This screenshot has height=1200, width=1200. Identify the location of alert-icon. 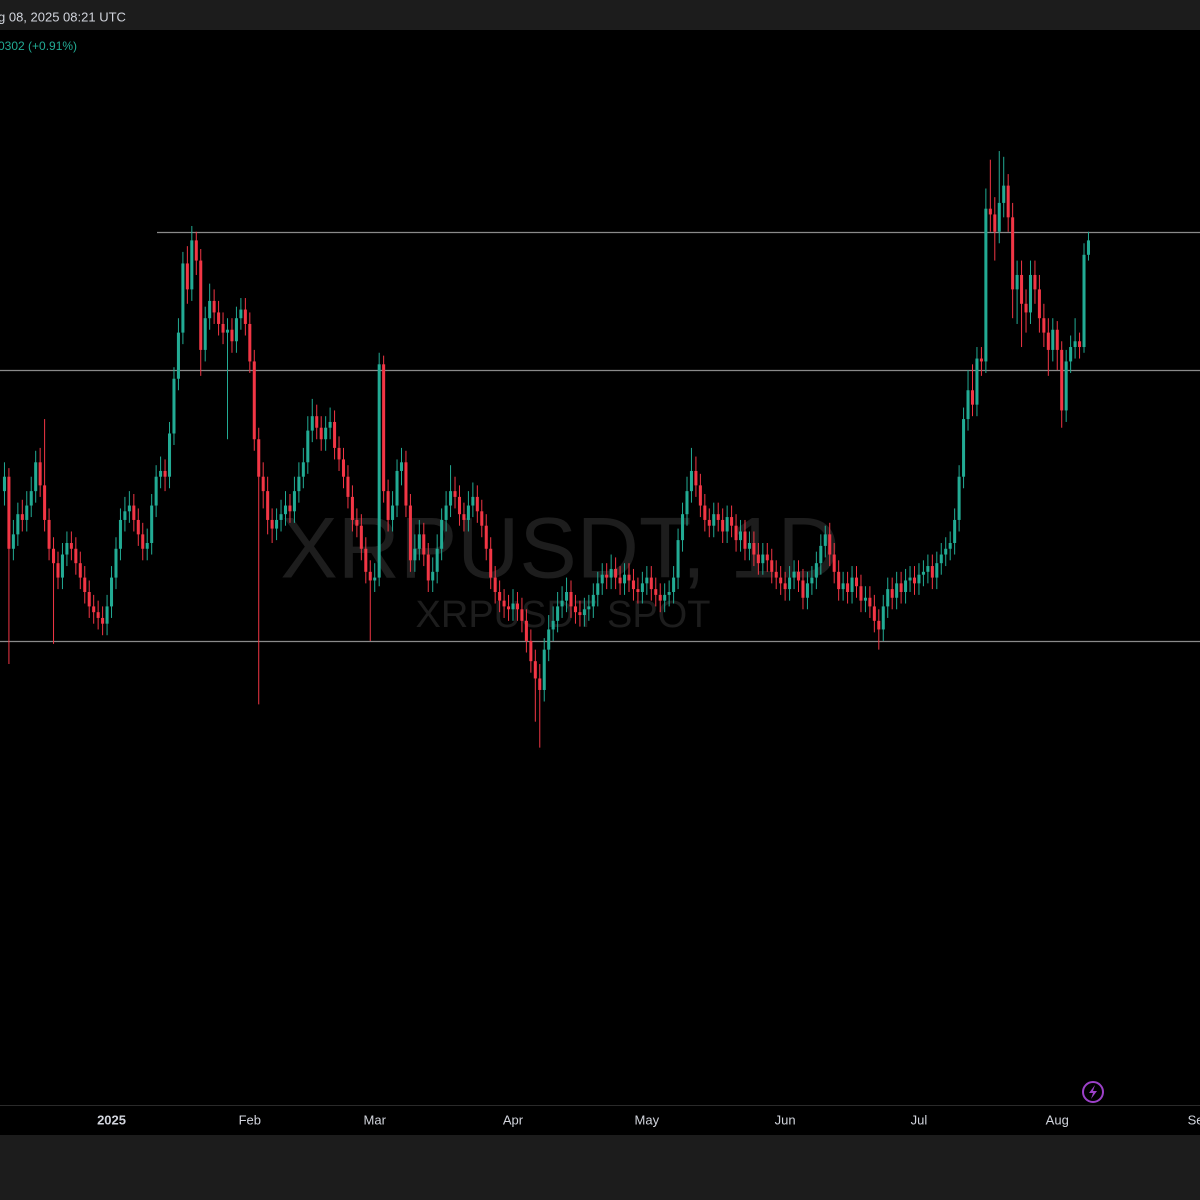
(1093, 1092).